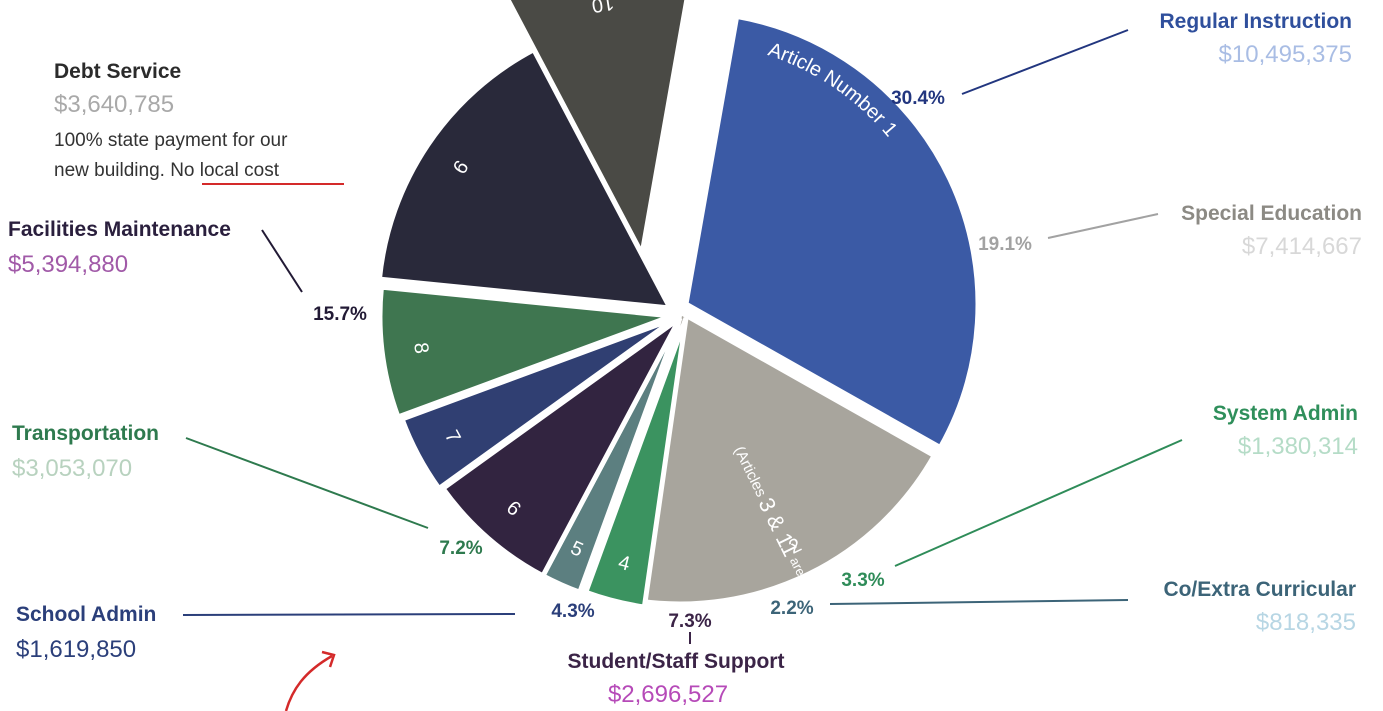  I want to click on amount-student-staff-support: $2,696,527, so click(668, 694).